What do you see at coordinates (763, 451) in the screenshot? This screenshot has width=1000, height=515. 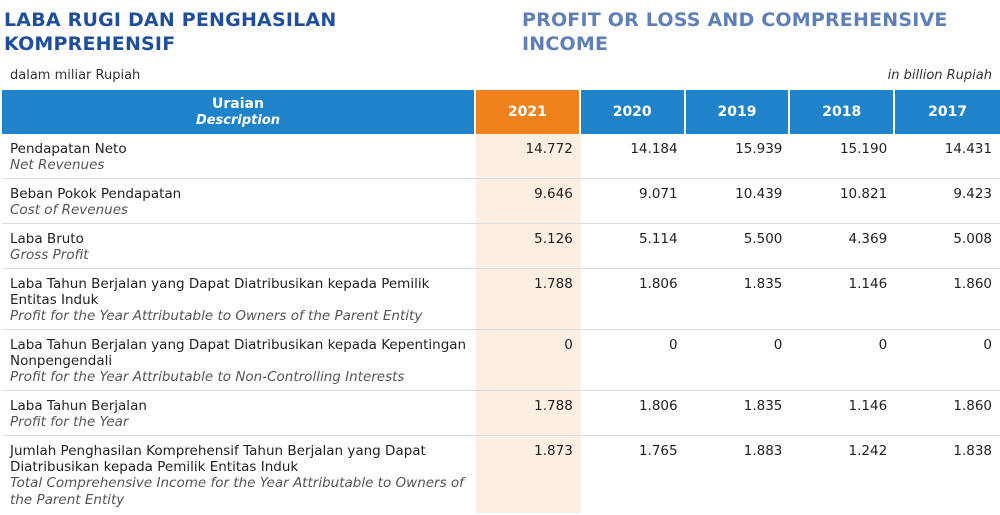 I see `value-cell-2019: 1.883` at bounding box center [763, 451].